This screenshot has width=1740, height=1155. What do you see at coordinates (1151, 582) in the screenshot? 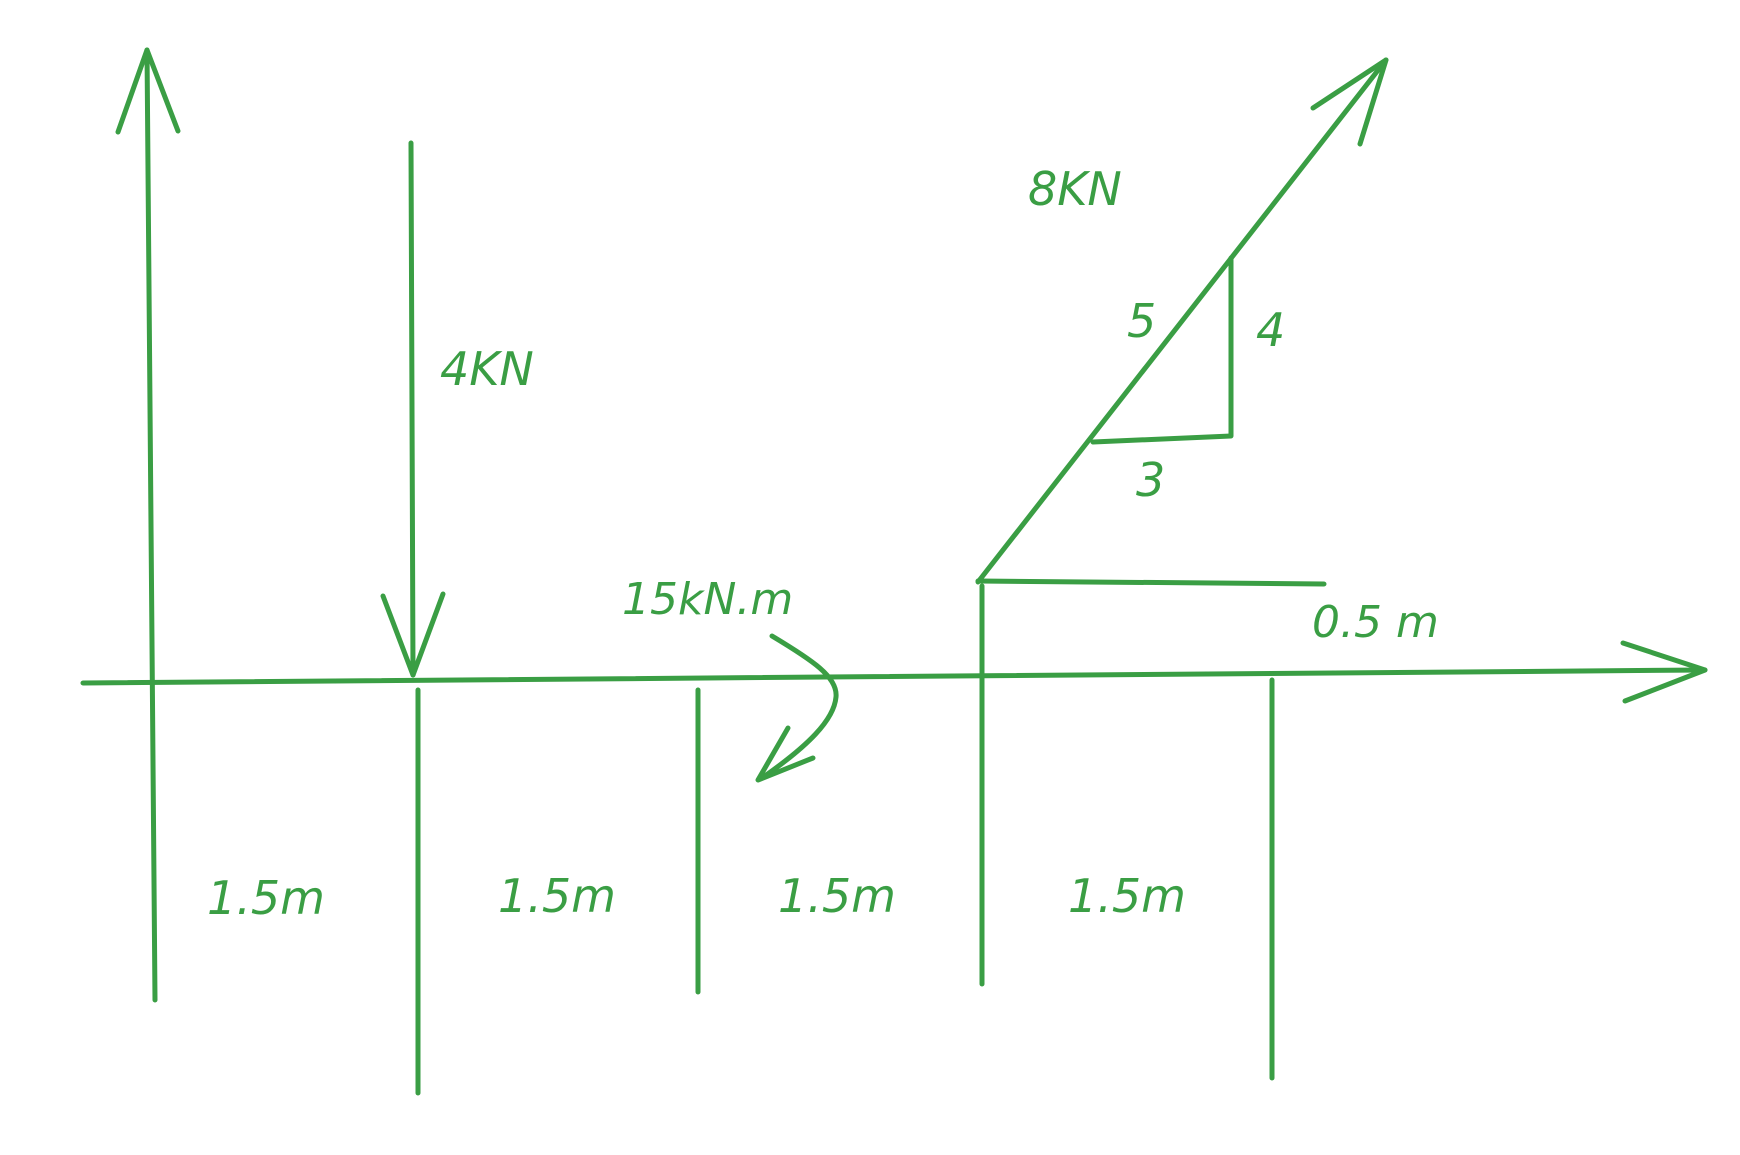
I see `offset-line` at bounding box center [1151, 582].